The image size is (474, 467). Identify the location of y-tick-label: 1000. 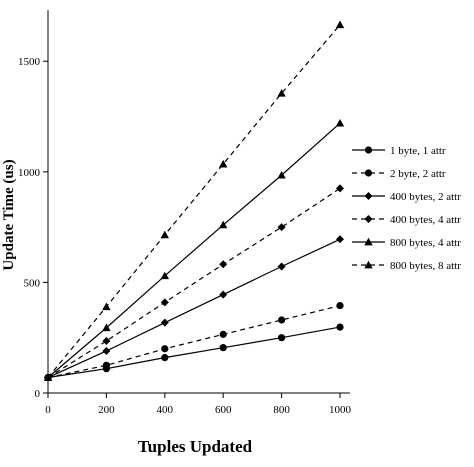
(29, 173).